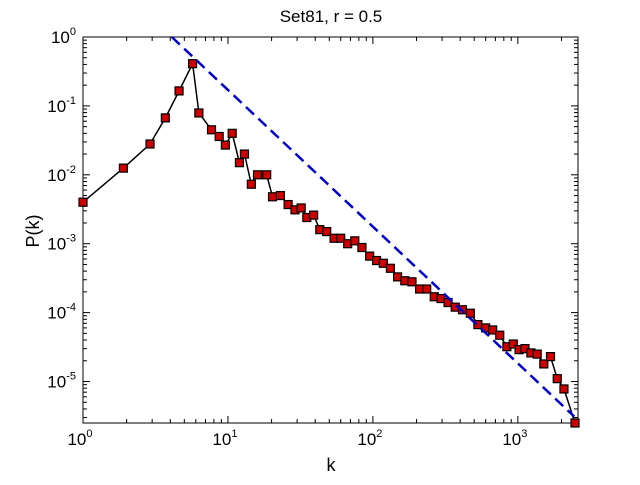 The height and width of the screenshot is (485, 640). What do you see at coordinates (61, 243) in the screenshot?
I see `y-tick-label: 10⁻³` at bounding box center [61, 243].